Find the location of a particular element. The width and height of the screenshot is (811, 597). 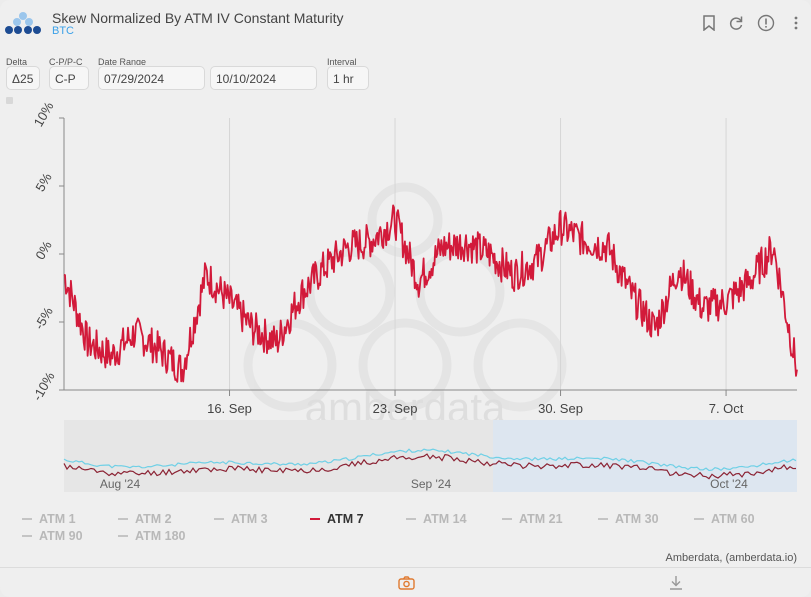

legend-item-atm14: ATM 14 is located at coordinates (436, 519).